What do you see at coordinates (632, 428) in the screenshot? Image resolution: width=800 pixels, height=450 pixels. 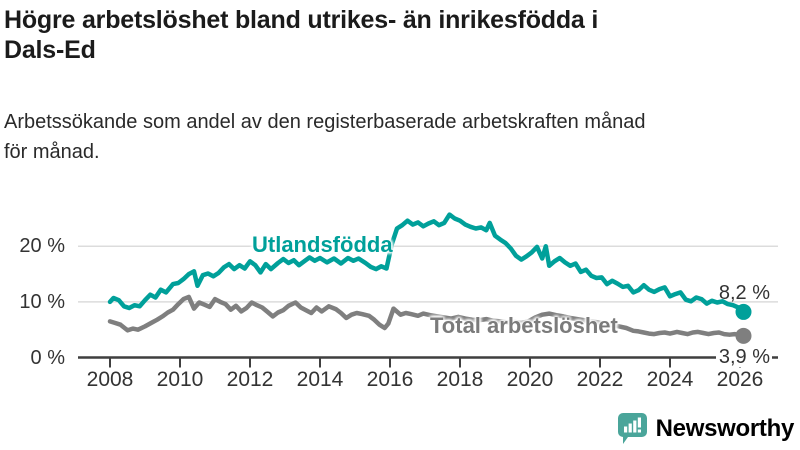 I see `newsworthy-bubble-chart-icon` at bounding box center [632, 428].